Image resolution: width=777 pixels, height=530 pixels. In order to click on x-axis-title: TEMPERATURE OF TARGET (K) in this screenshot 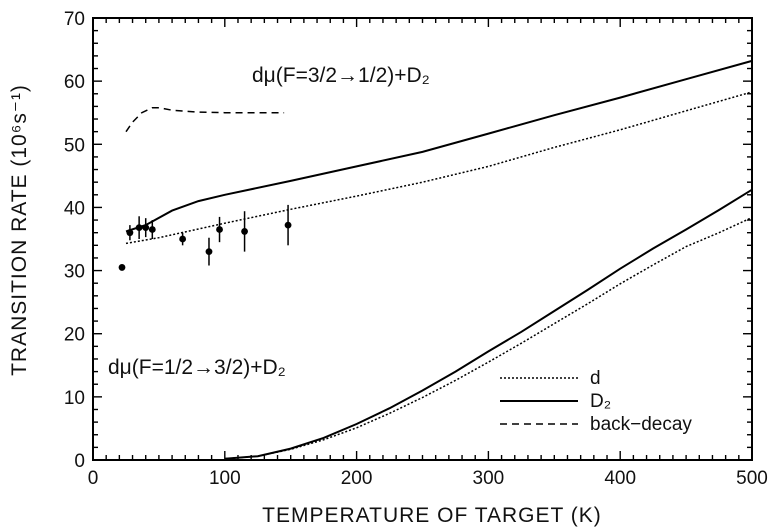, I will do `click(432, 515)`.